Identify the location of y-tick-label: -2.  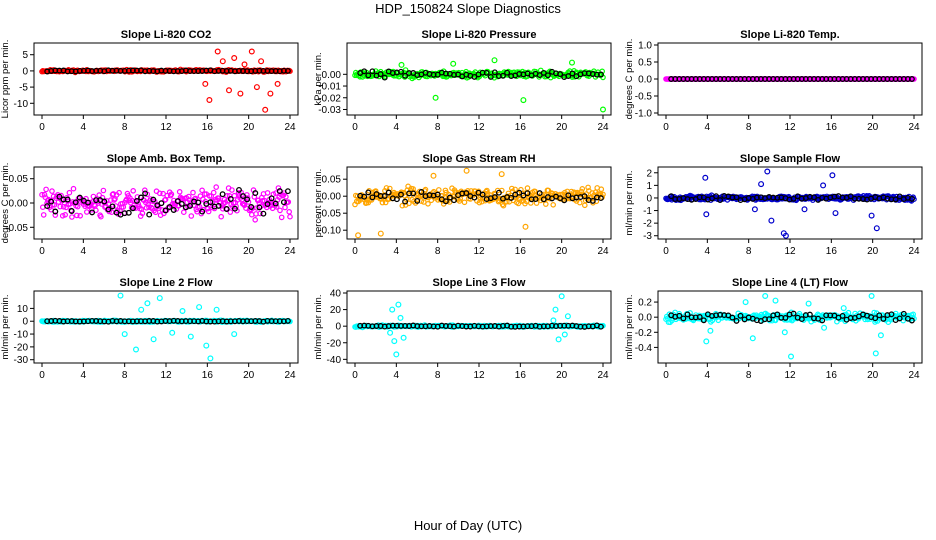
(647, 224).